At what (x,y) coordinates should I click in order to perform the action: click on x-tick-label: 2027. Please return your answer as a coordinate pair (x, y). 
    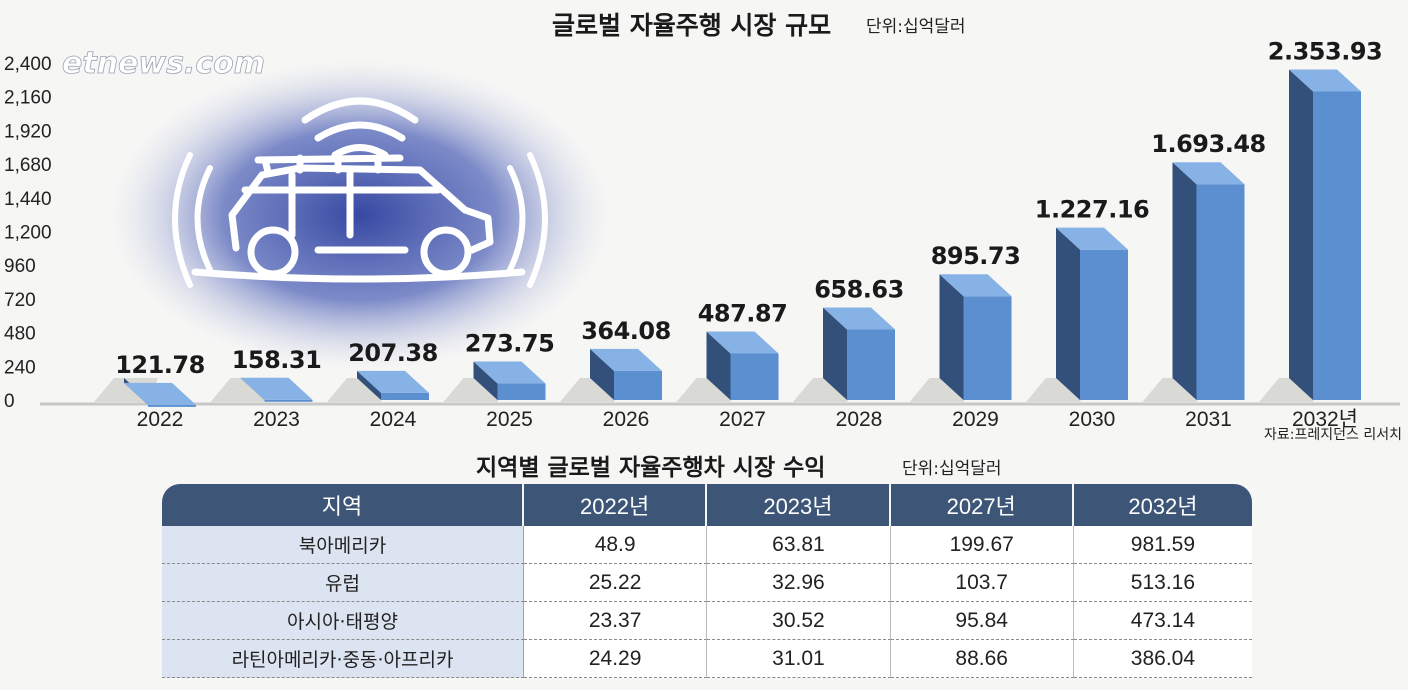
    Looking at the image, I should click on (742, 419).